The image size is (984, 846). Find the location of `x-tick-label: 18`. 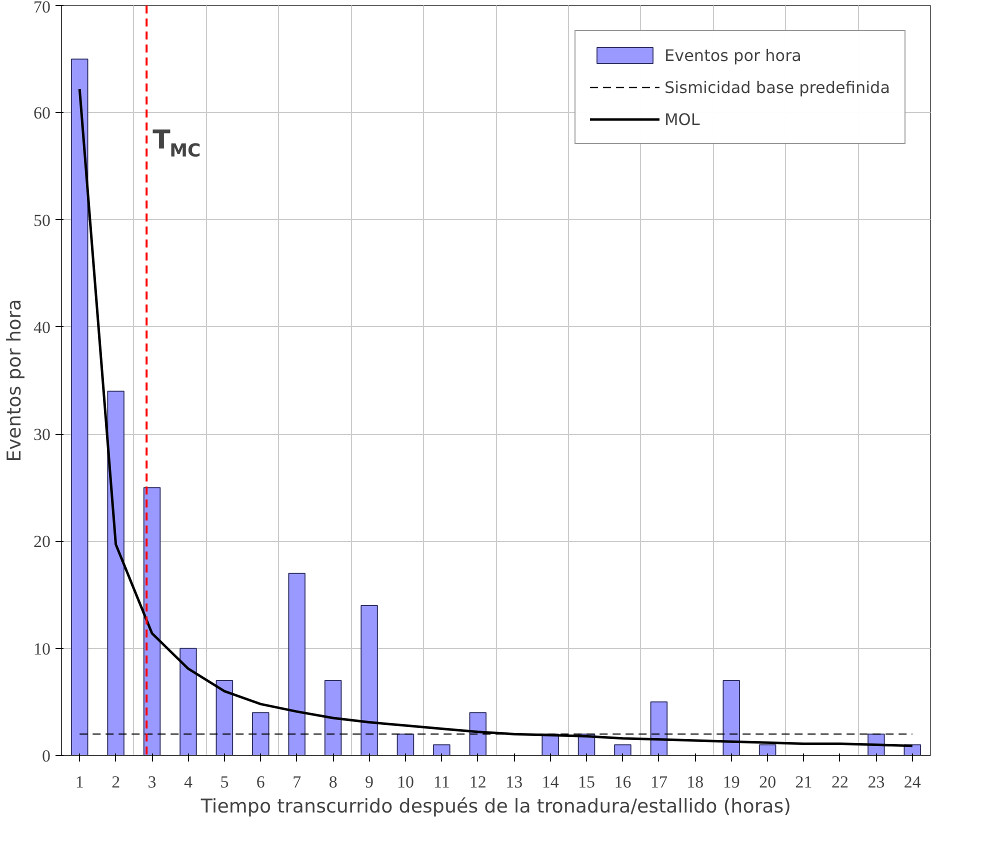

x-tick-label: 18 is located at coordinates (695, 782).